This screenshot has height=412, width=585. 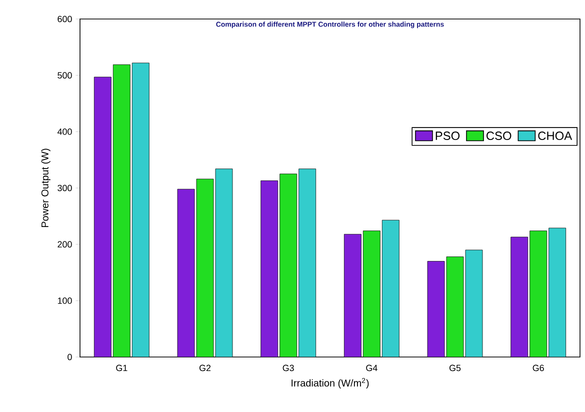 What do you see at coordinates (205, 368) in the screenshot?
I see `x-tick-label: G2` at bounding box center [205, 368].